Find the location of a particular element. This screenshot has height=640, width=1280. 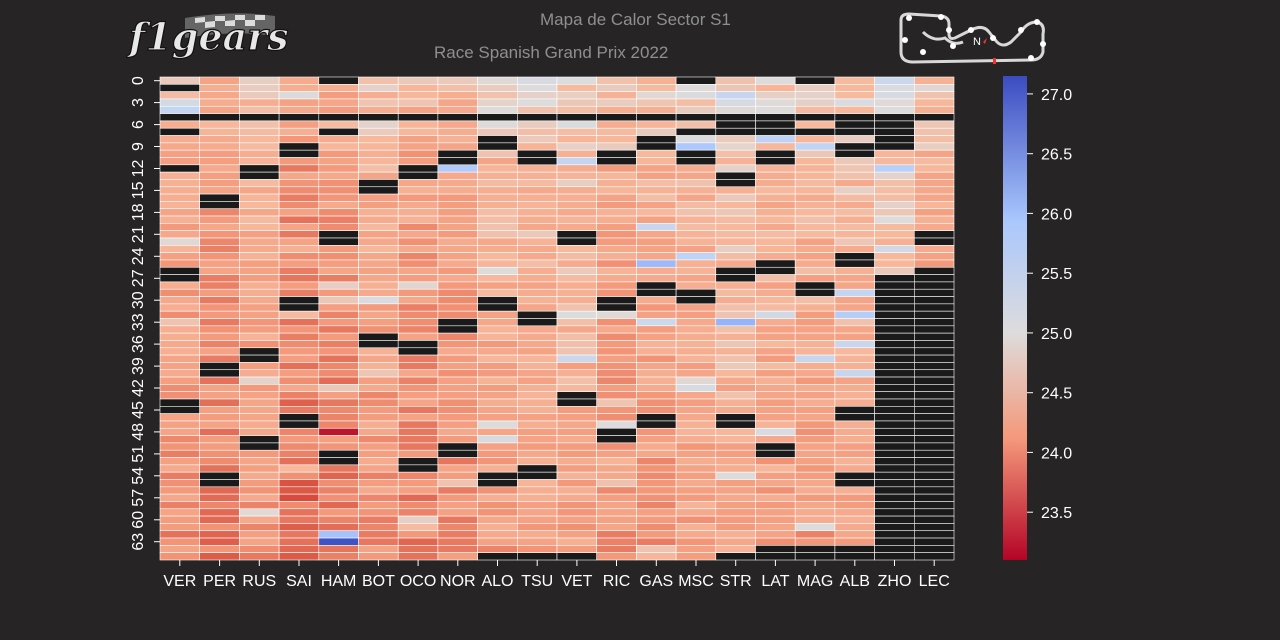

y-tick-label: 18 is located at coordinates (138, 212).